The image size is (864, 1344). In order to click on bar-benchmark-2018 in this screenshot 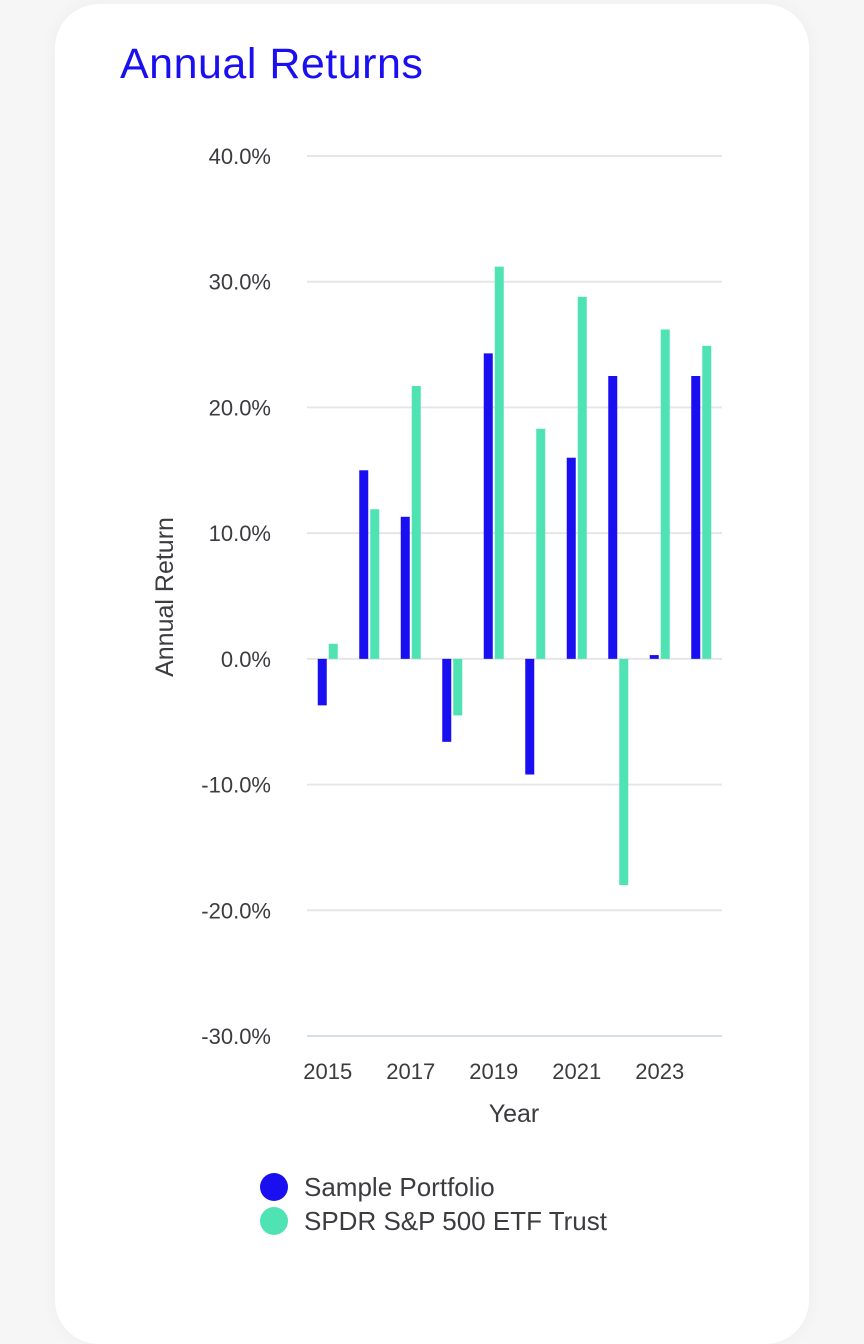, I will do `click(458, 687)`.